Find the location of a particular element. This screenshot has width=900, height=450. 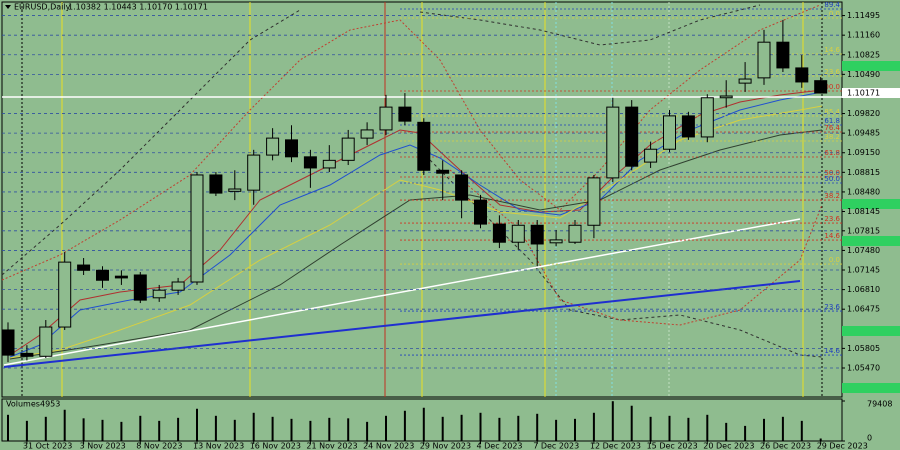

x-tick-label: 7 Dec 2023 is located at coordinates (556, 446).